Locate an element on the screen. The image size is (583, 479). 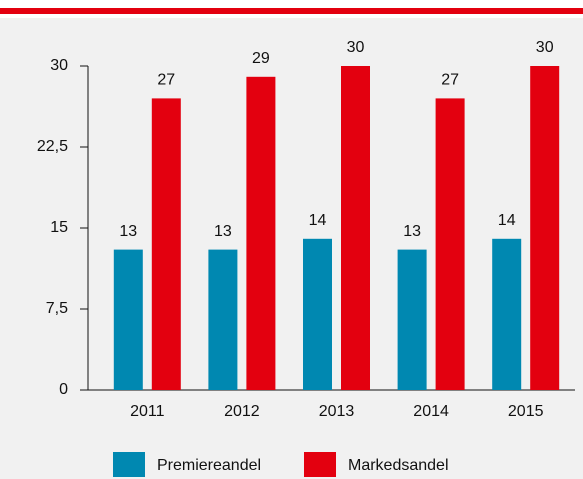
y-tick-label: 15 is located at coordinates (59, 227).